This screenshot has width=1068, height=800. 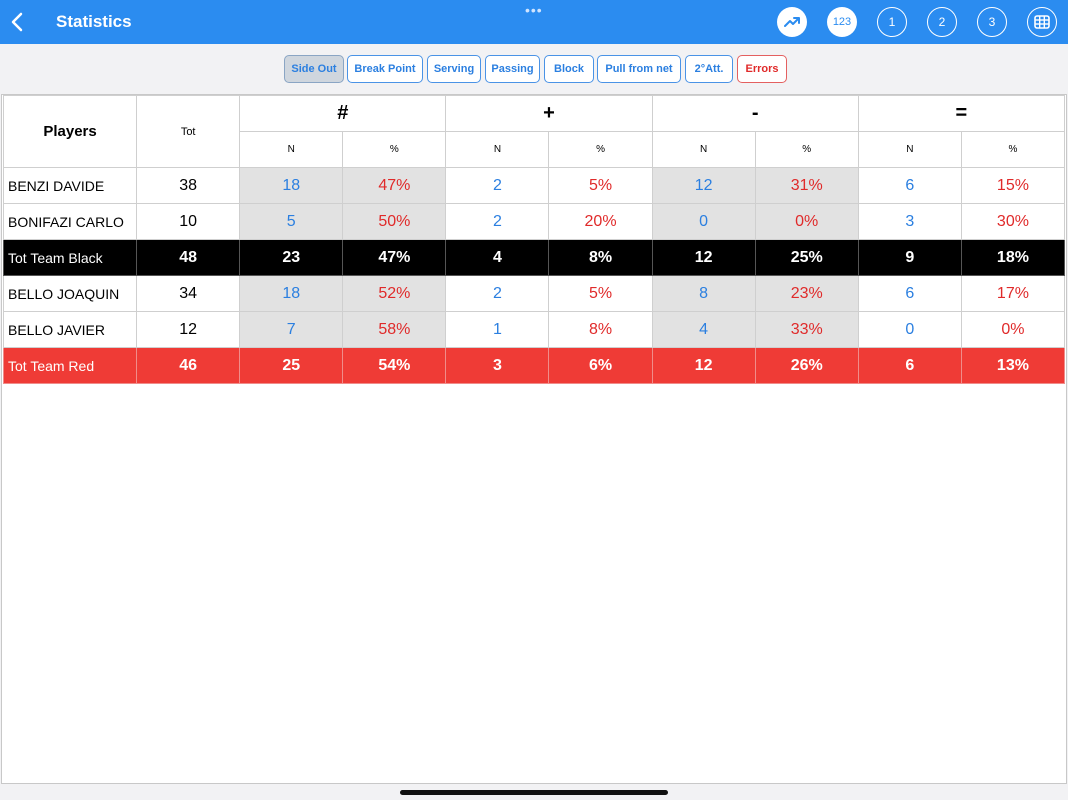 What do you see at coordinates (343, 113) in the screenshot?
I see `group-header-perfect: #` at bounding box center [343, 113].